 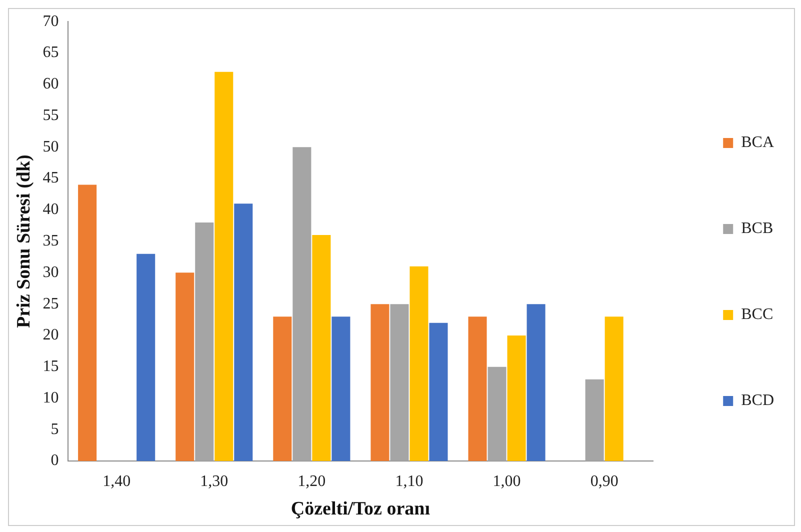 What do you see at coordinates (50, 53) in the screenshot?
I see `y-tick-label: 65` at bounding box center [50, 53].